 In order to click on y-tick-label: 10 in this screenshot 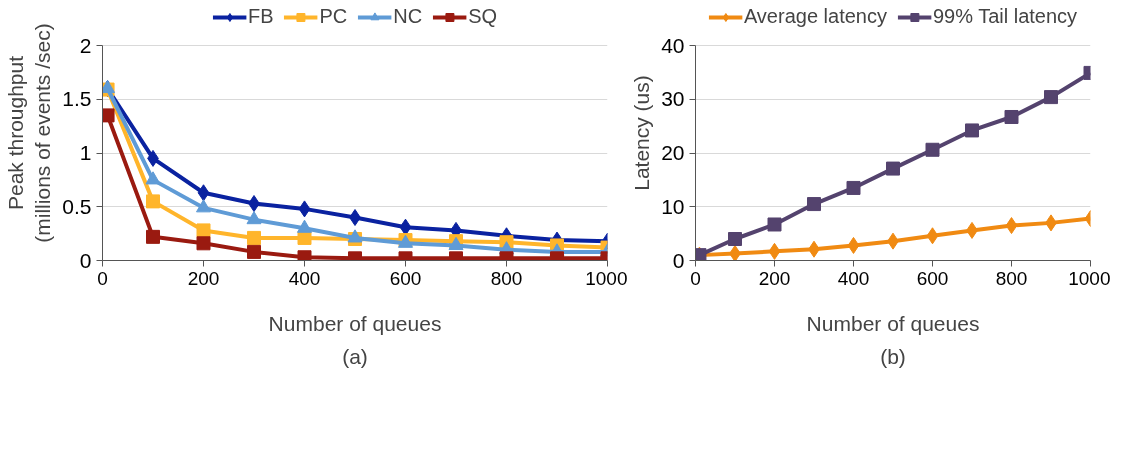, I will do `click(673, 206)`.